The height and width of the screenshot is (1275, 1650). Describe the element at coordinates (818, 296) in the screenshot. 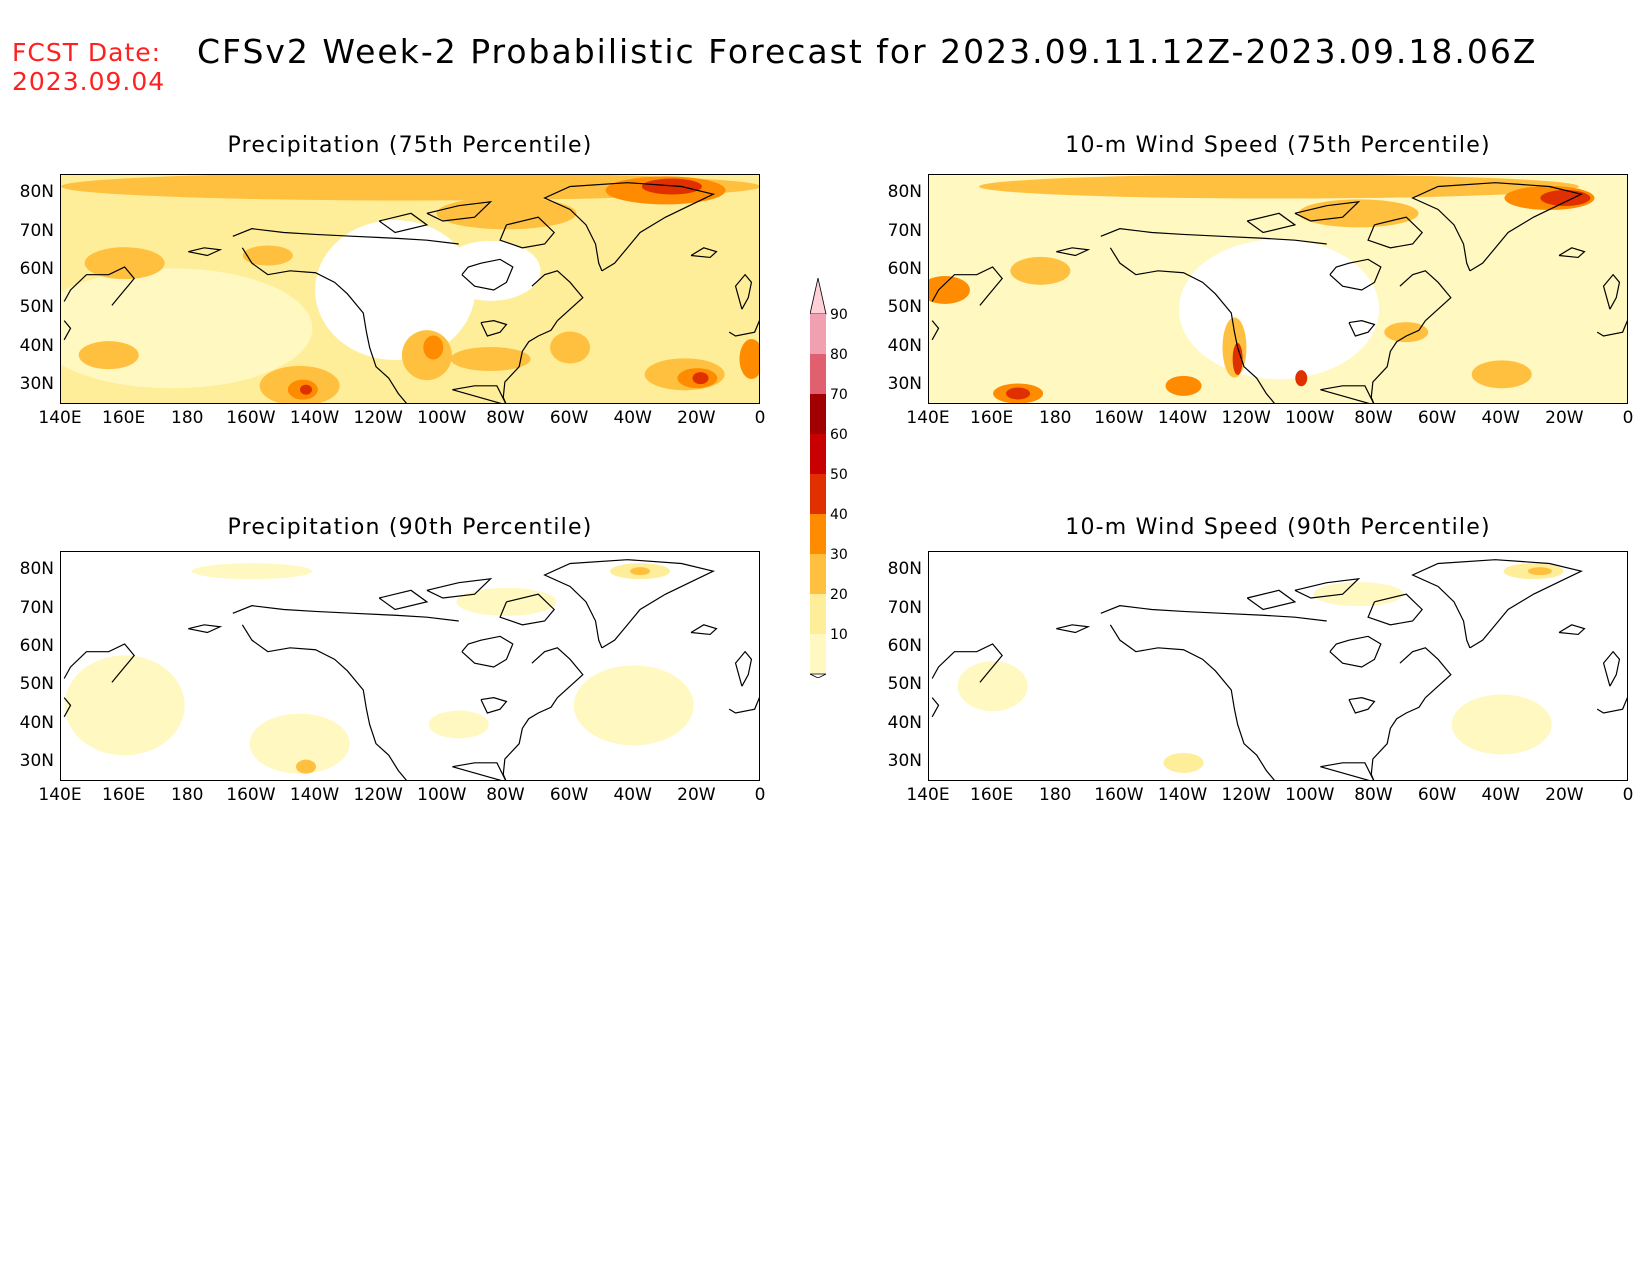

I see `colorbar-cap` at that location.